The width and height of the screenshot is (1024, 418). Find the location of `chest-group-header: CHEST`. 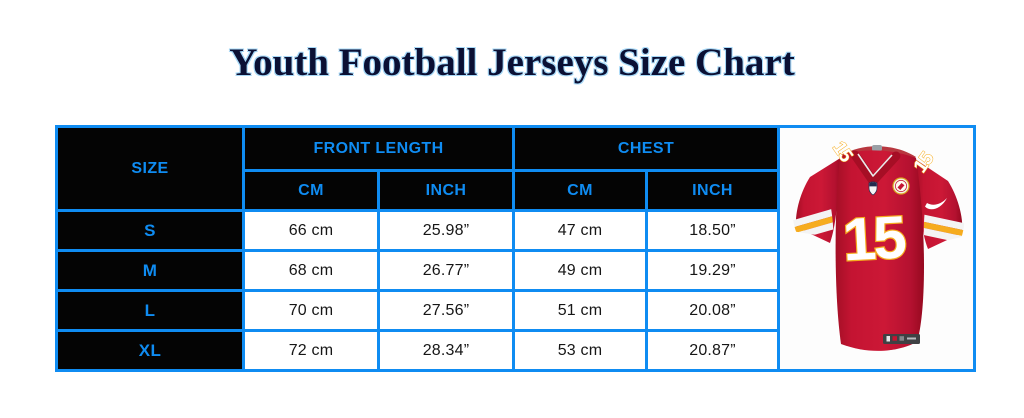

chest-group-header: CHEST is located at coordinates (646, 148).